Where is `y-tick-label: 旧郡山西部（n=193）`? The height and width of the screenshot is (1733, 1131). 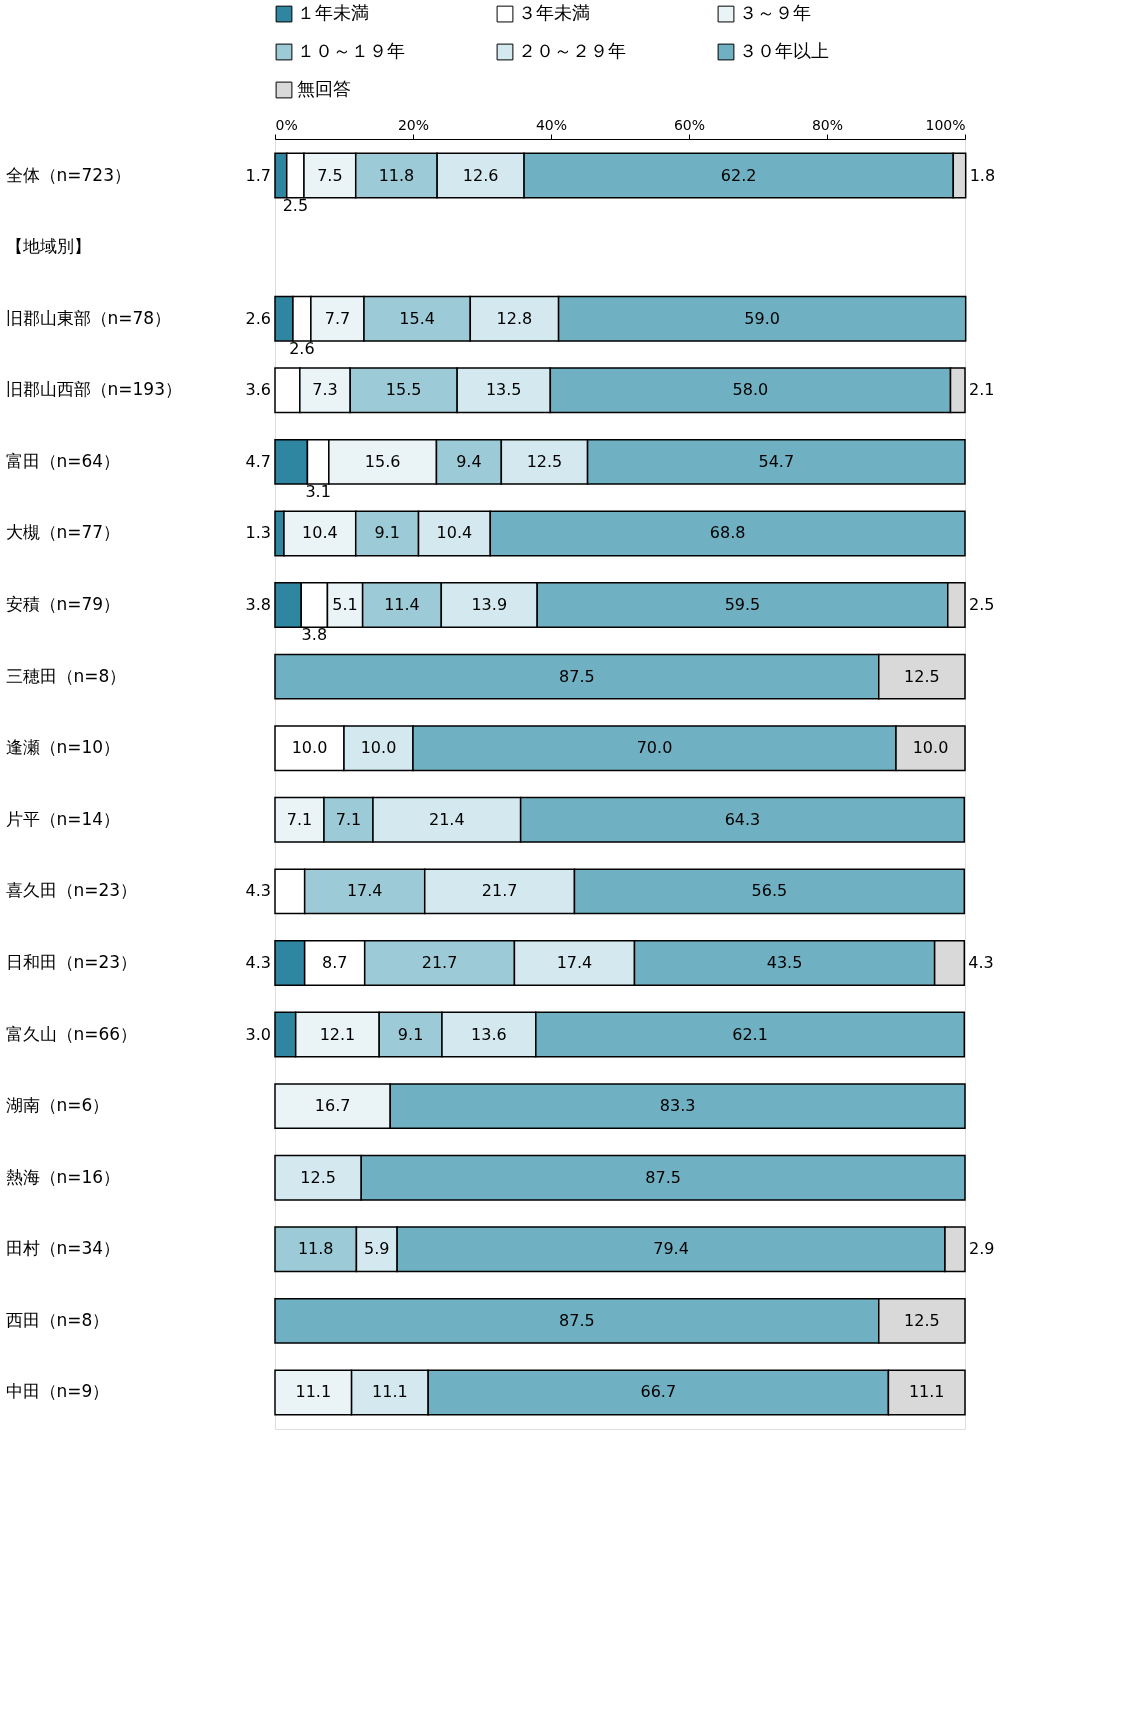 y-tick-label: 旧郡山西部（n=193） is located at coordinates (93, 389).